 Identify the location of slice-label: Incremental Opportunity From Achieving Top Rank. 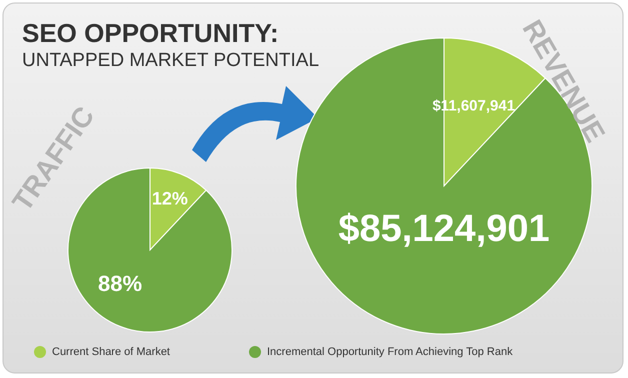
(390, 352).